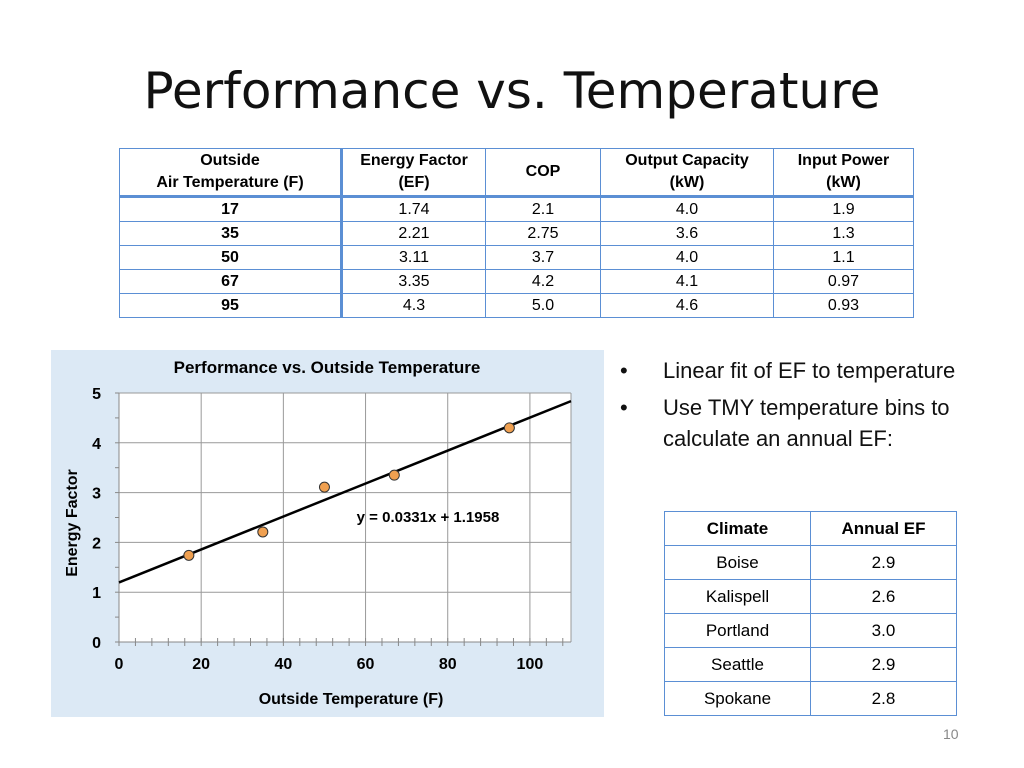 The height and width of the screenshot is (768, 1024). I want to click on table-cell: 1.9, so click(843, 209).